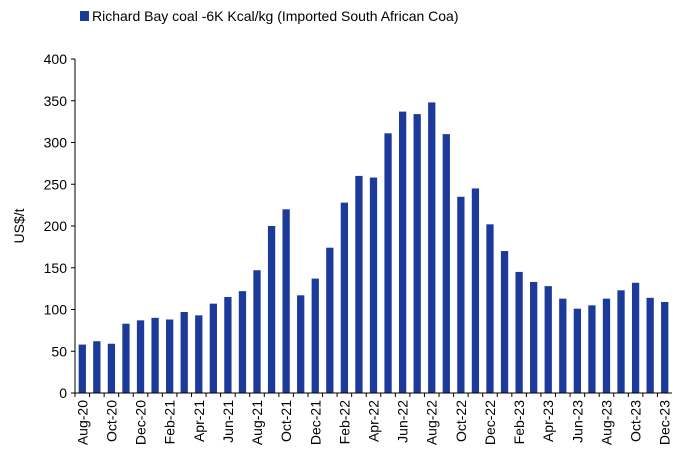  What do you see at coordinates (636, 421) in the screenshot?
I see `x-tick-label: Oct-23` at bounding box center [636, 421].